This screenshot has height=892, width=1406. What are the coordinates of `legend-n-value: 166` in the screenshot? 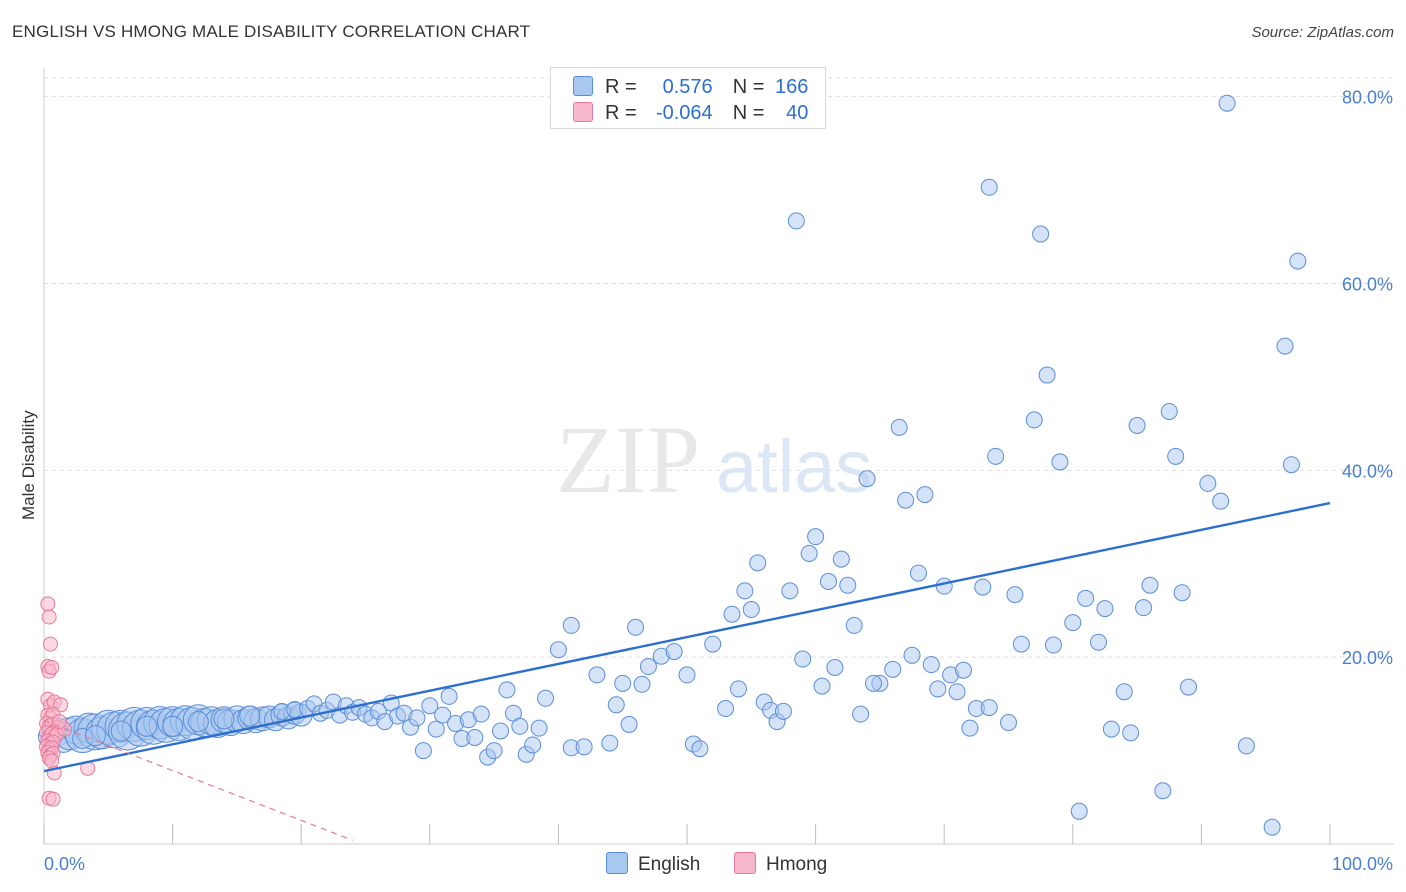 It's located at (792, 87).